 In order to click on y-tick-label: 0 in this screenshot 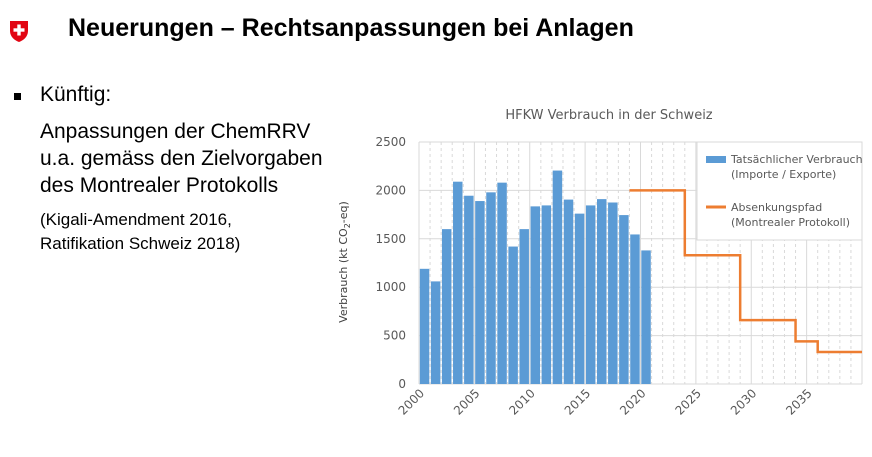, I will do `click(402, 384)`.